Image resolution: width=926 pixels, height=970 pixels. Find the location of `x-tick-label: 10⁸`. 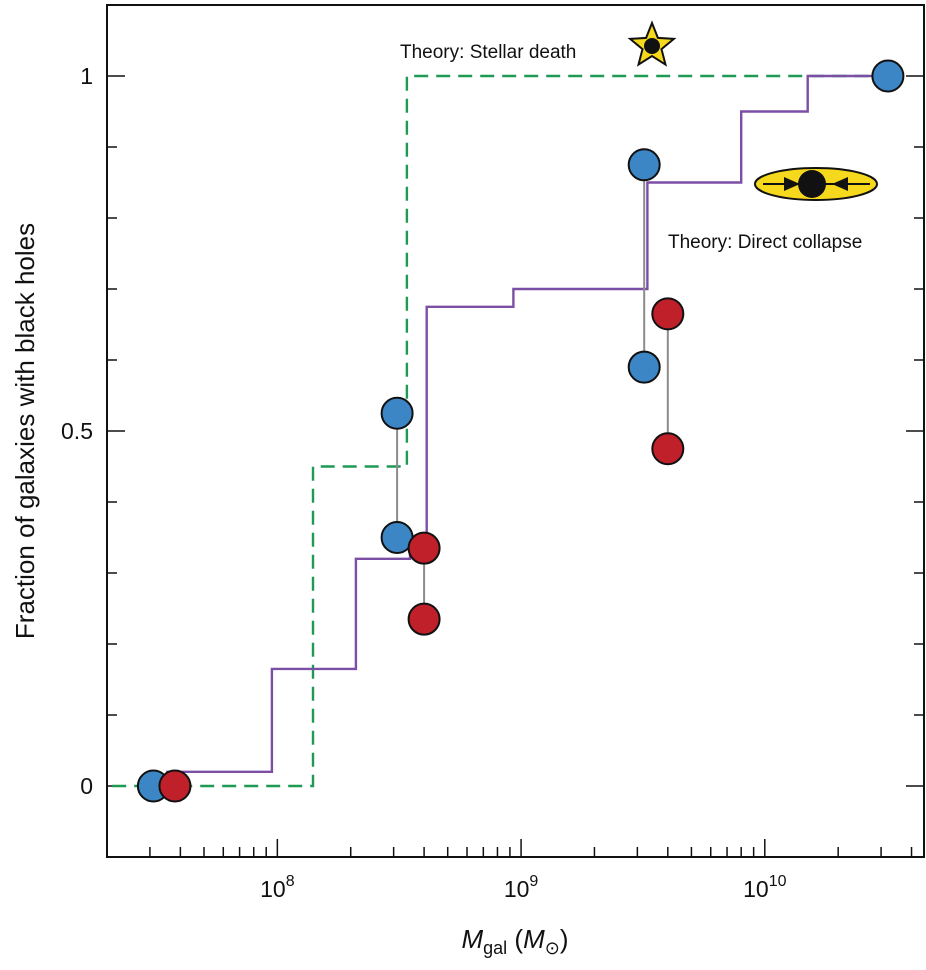

x-tick-label: 10⁸ is located at coordinates (277, 887).